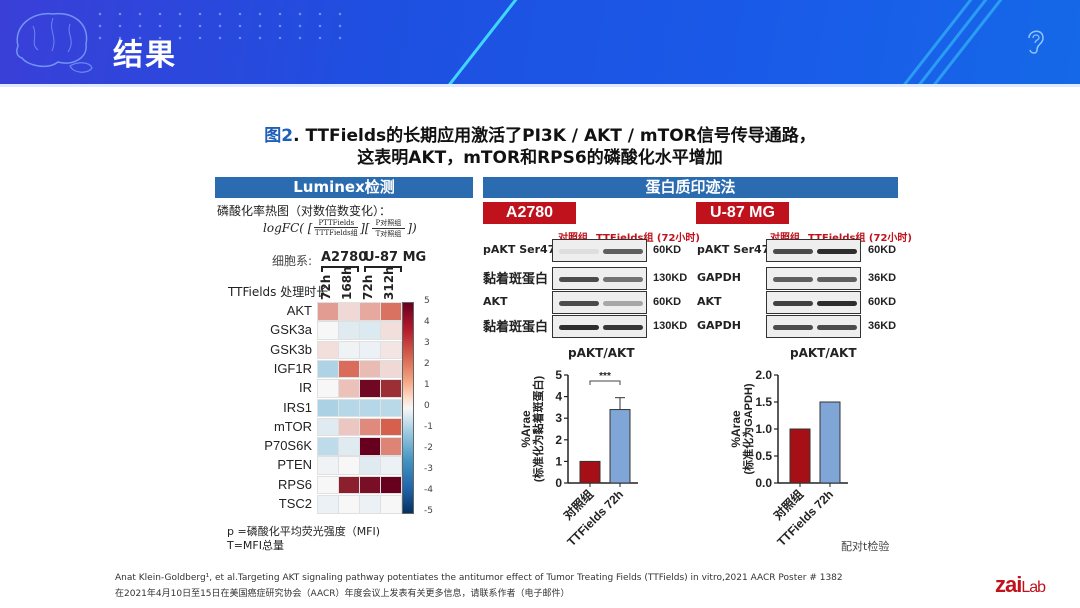 The height and width of the screenshot is (608, 1080). What do you see at coordinates (340, 269) in the screenshot?
I see `bracket-a2780` at bounding box center [340, 269].